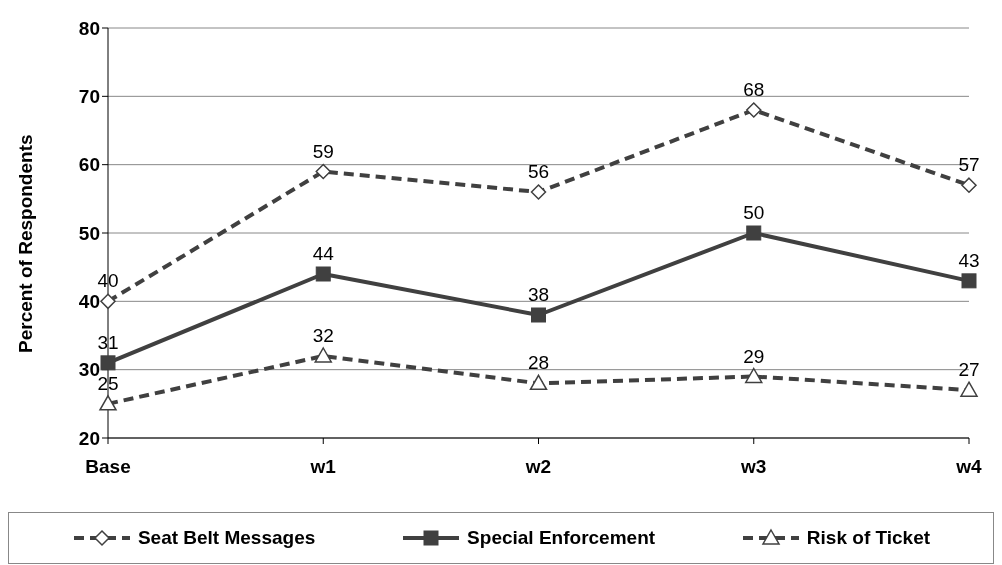 Image resolution: width=1002 pixels, height=565 pixels. Describe the element at coordinates (323, 253) in the screenshot. I see `data-label: 44` at that location.